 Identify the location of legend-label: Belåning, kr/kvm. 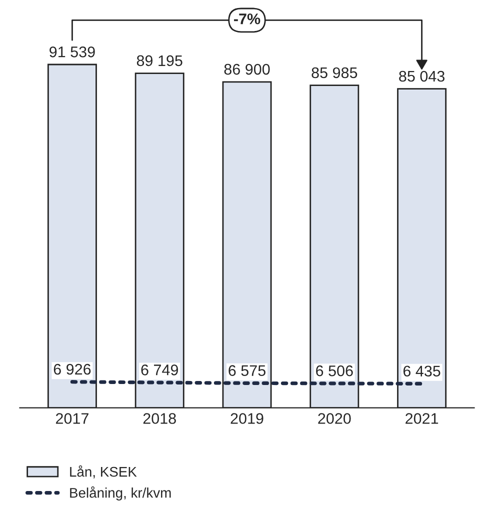
(120, 493).